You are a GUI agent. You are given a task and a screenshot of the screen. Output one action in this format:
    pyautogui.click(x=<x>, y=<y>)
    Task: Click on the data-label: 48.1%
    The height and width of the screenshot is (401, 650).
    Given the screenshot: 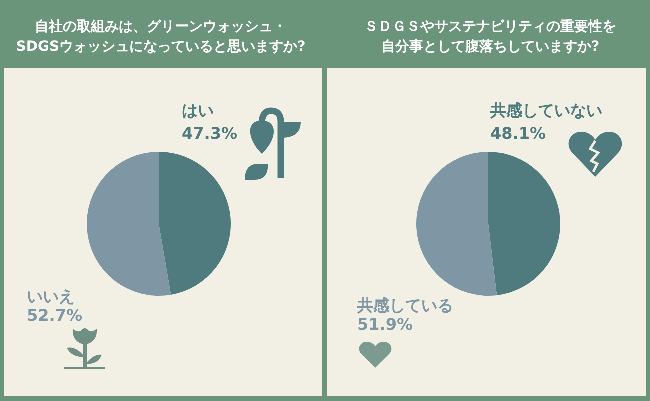 What is the action you would take?
    pyautogui.click(x=518, y=133)
    